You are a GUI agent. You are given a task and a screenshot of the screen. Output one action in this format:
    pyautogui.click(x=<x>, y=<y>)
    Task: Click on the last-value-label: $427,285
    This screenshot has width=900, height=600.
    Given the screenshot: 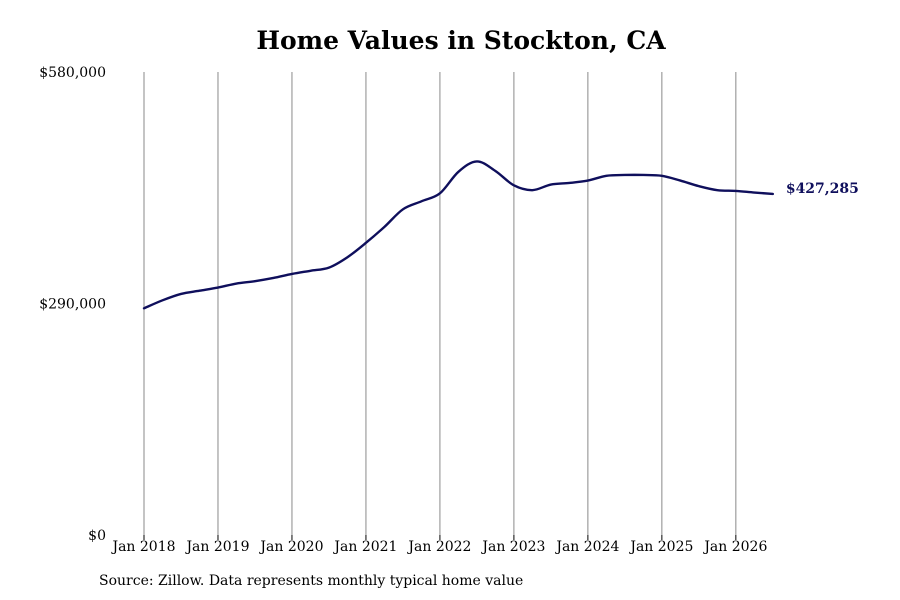 What is the action you would take?
    pyautogui.click(x=822, y=189)
    